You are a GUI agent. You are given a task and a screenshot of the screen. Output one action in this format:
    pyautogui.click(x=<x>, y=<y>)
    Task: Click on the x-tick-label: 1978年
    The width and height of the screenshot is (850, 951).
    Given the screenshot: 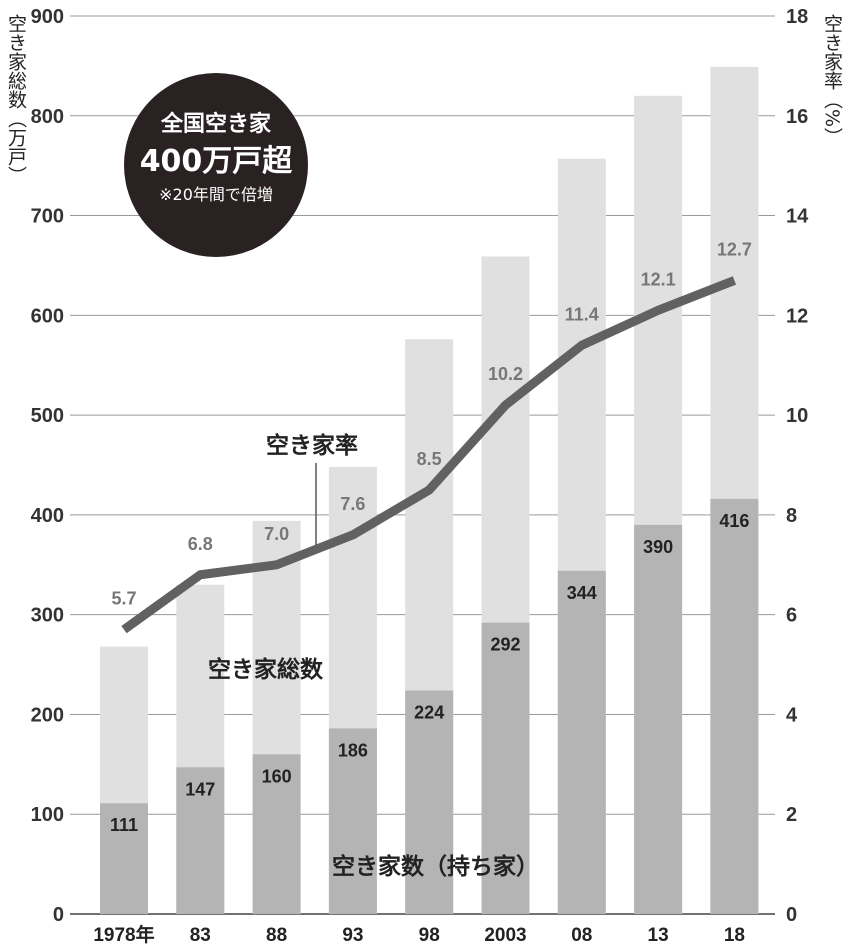 What is the action you would take?
    pyautogui.click(x=123, y=934)
    